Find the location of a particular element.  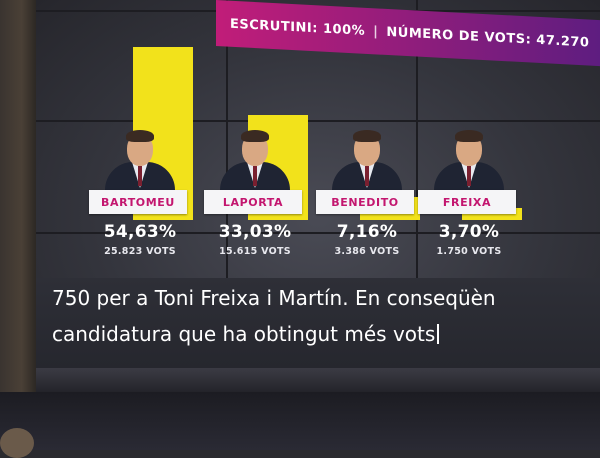

room-wall is located at coordinates (18, 225).